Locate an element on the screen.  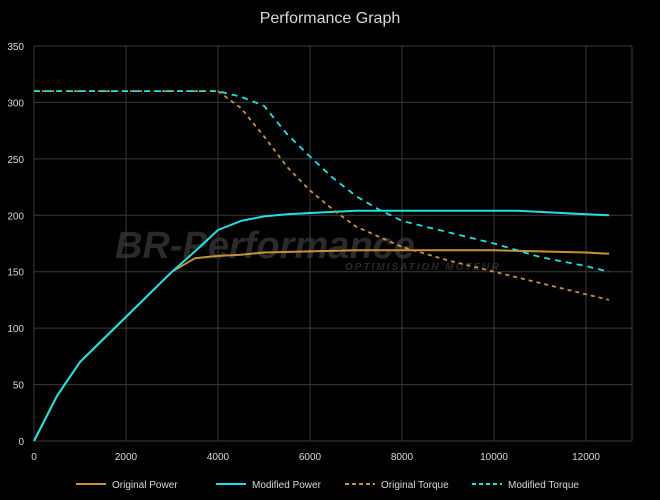
x-tick-label: 0 is located at coordinates (34, 457).